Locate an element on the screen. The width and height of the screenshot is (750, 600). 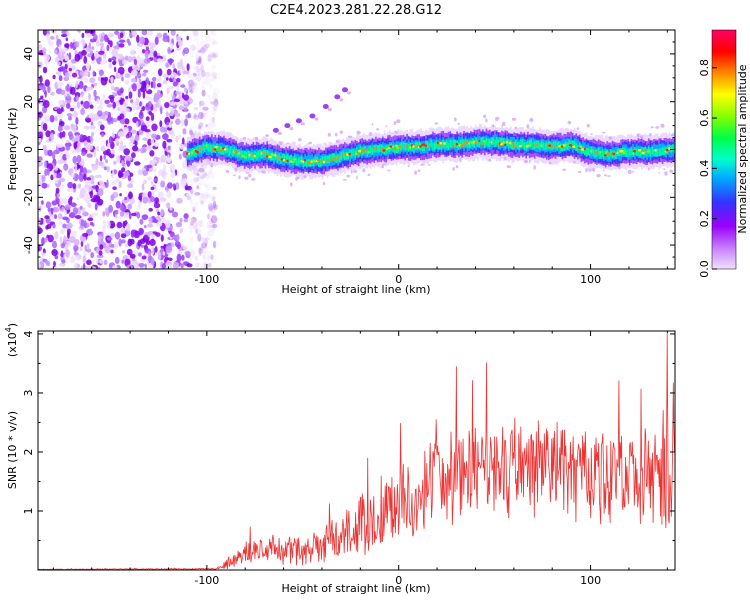
snr-multiplier-exp: 4 is located at coordinates (8, 329).